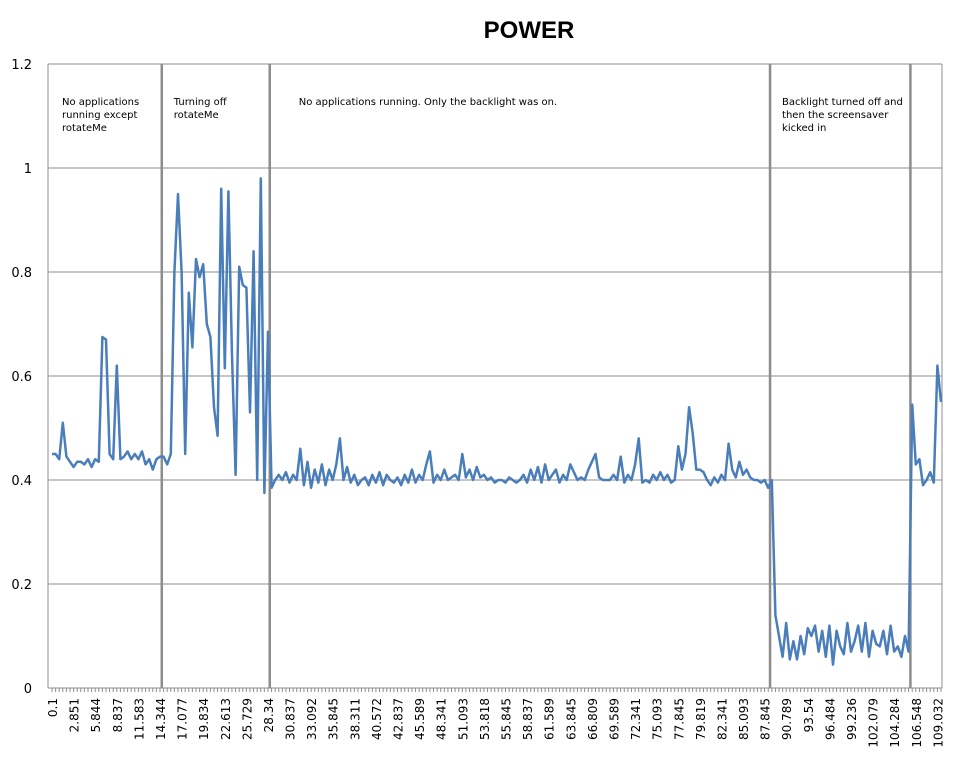  What do you see at coordinates (139, 719) in the screenshot?
I see `x-tick-label: 11.583` at bounding box center [139, 719].